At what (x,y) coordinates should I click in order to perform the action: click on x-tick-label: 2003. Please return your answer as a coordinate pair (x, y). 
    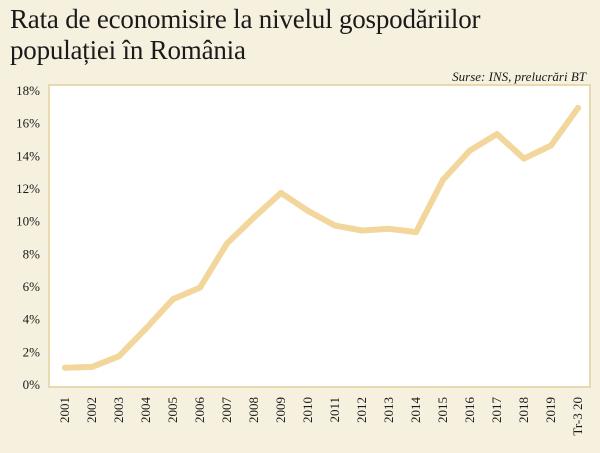
    Looking at the image, I should click on (118, 410).